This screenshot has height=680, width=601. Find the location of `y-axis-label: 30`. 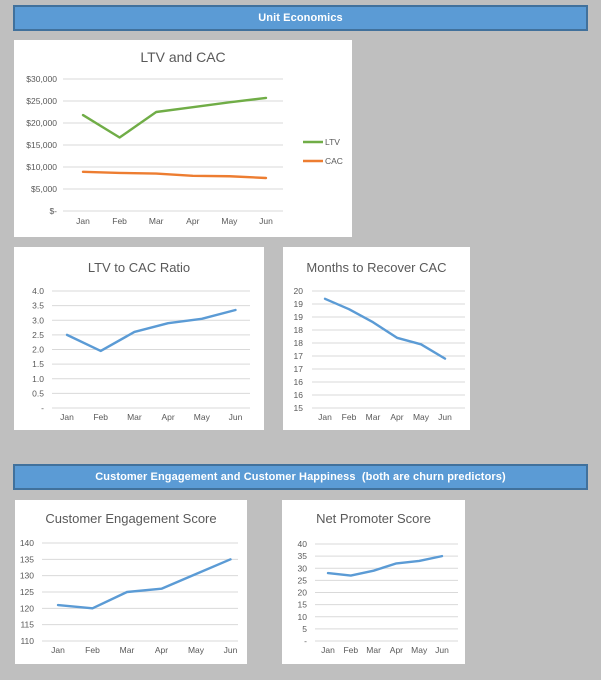

y-axis-label: 30 is located at coordinates (303, 568).